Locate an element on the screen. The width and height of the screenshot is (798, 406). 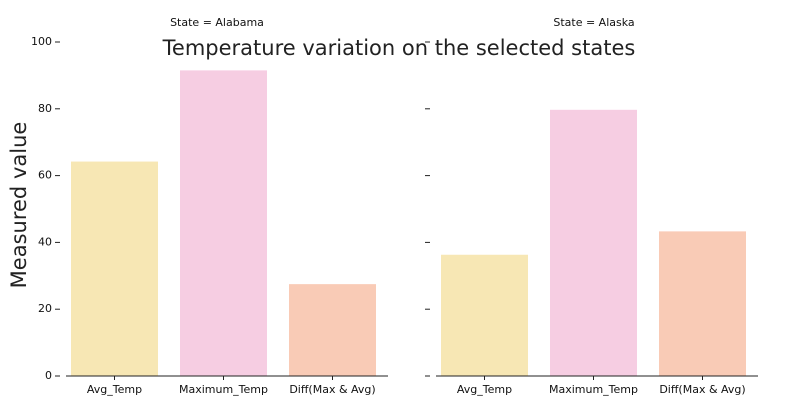
y-tick-label: 100 is located at coordinates (41, 41).